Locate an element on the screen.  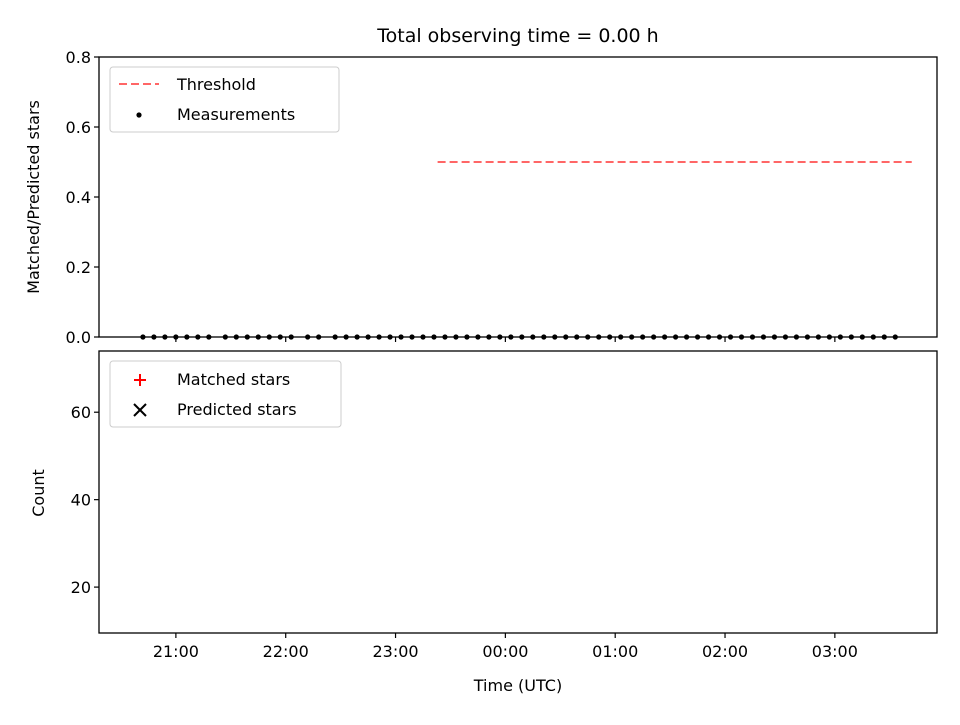
top-y-tick-label: 0.2 is located at coordinates (78, 267).